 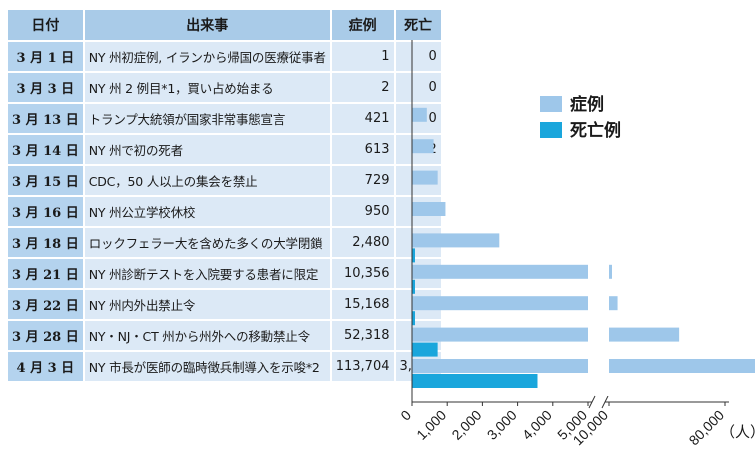 What do you see at coordinates (362, 242) in the screenshot?
I see `cell-cases: 2,480` at bounding box center [362, 242].